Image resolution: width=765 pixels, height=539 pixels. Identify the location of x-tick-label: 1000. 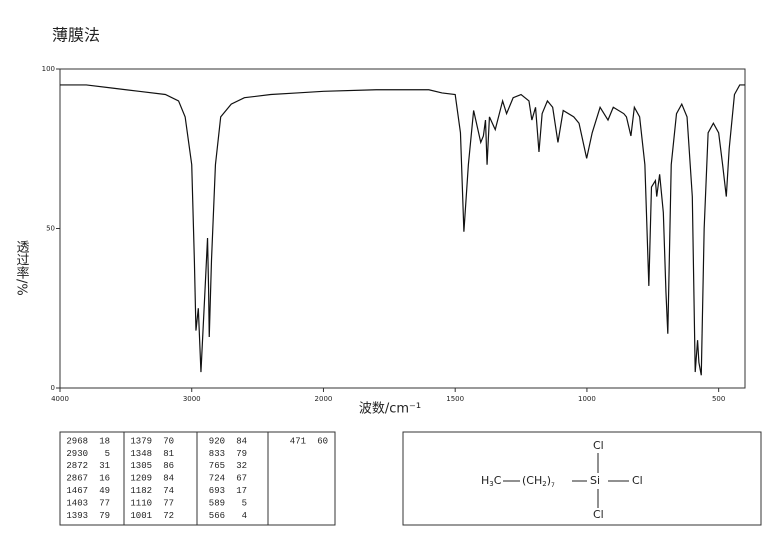
(587, 399).